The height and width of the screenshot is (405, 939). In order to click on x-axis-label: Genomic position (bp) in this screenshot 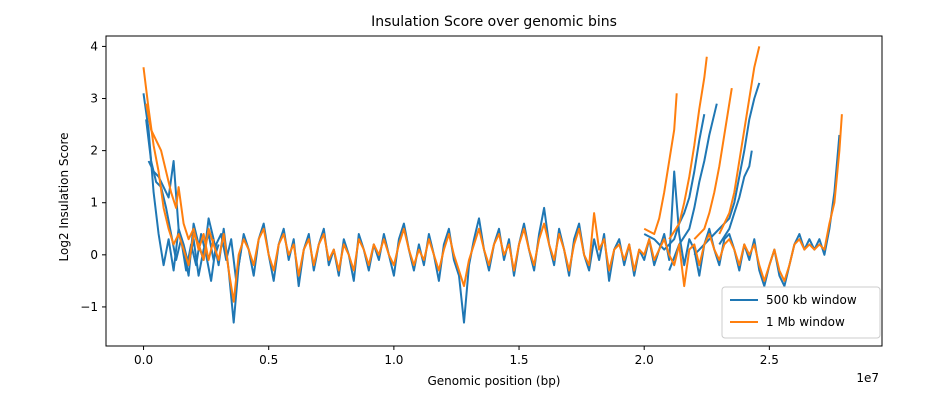, I will do `click(493, 381)`.